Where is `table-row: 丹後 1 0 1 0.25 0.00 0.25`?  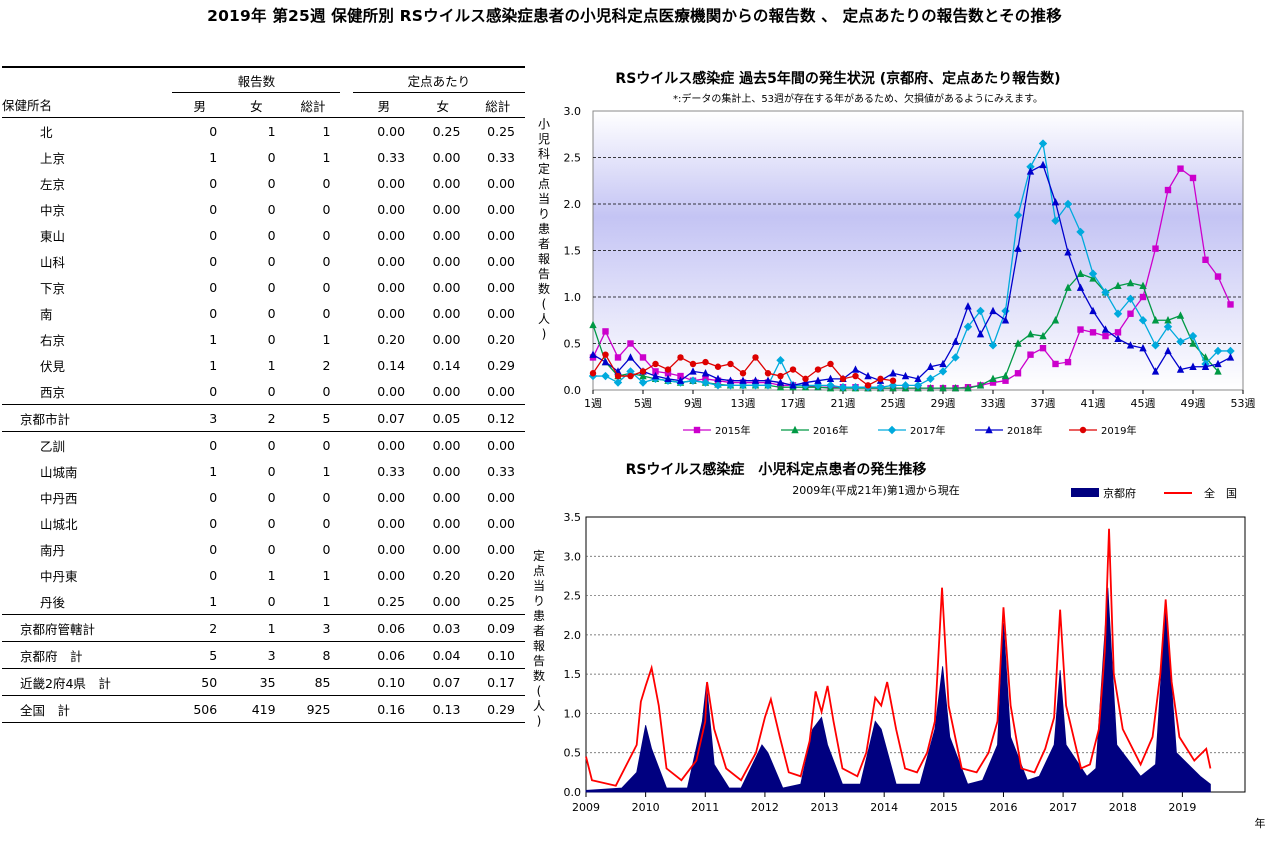
table-row: 丹後 1 0 1 0.25 0.00 0.25 is located at coordinates (263, 601).